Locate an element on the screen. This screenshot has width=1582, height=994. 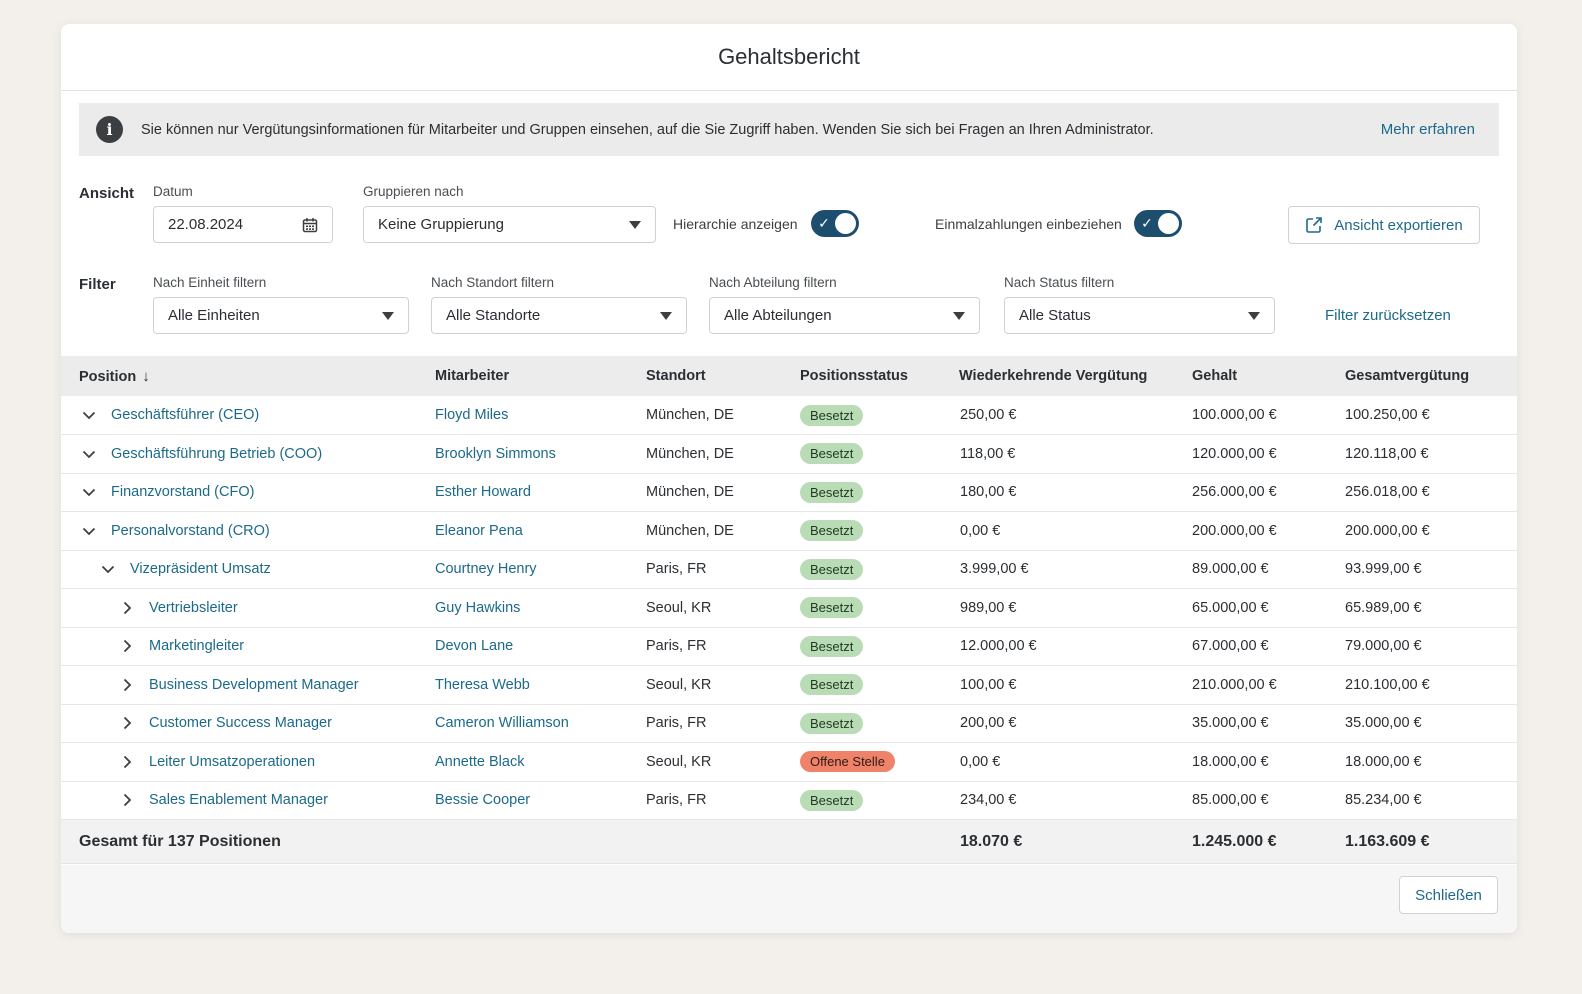
date-picker: 22.08.2024 is located at coordinates (243, 224).